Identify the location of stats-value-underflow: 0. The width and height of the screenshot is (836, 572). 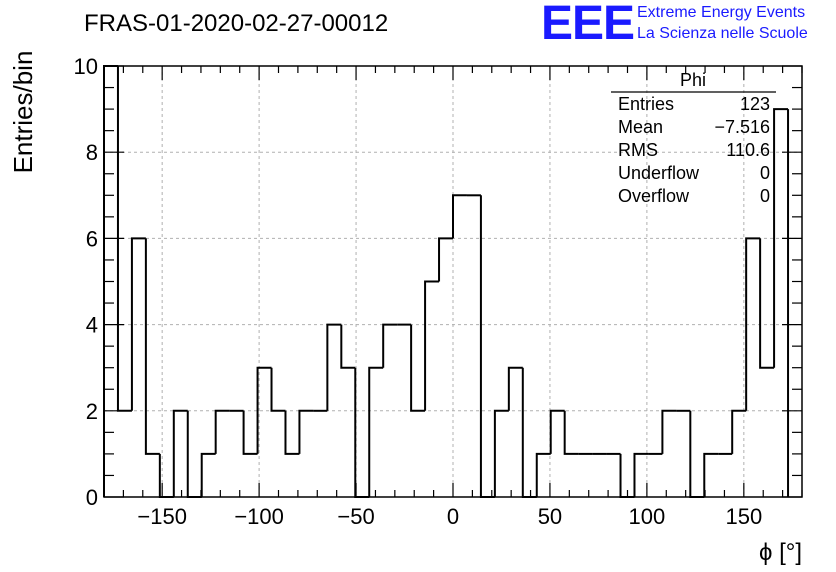
(765, 173).